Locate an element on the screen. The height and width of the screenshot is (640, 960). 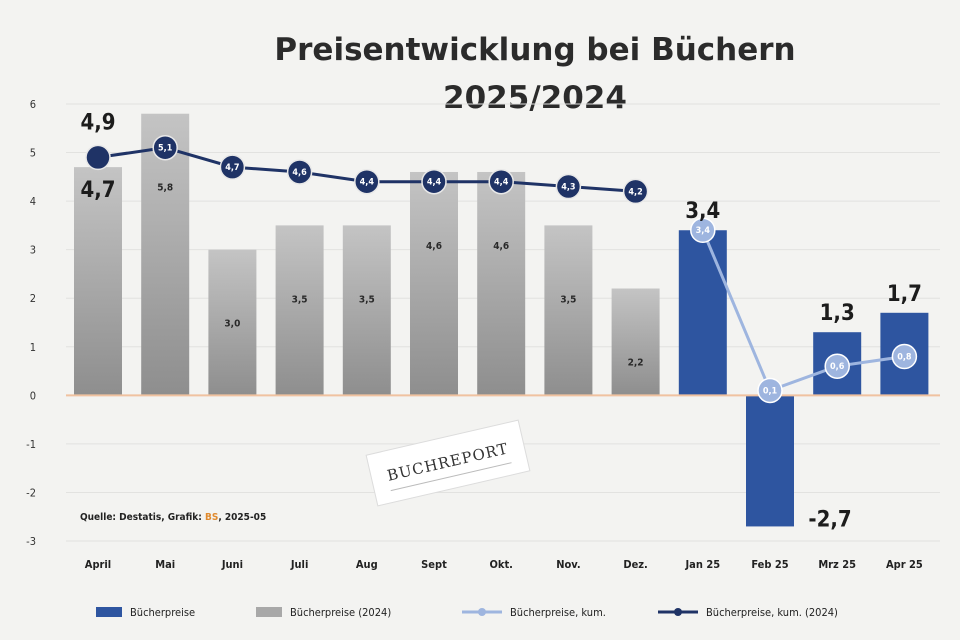
y-tick-label: 4 is located at coordinates (33, 201).